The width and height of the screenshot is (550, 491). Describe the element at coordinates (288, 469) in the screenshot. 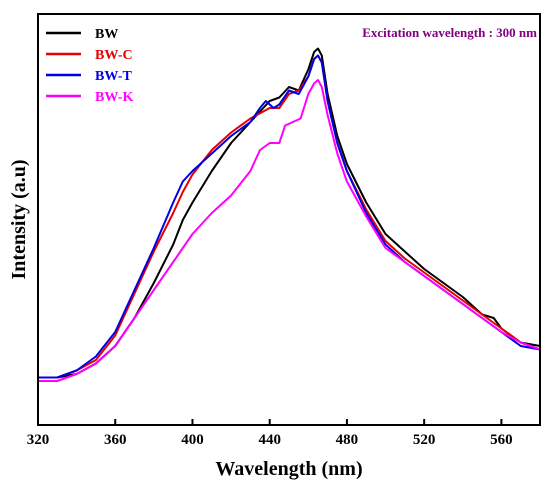

I see `x-axis-title: Wavelength (nm)` at that location.